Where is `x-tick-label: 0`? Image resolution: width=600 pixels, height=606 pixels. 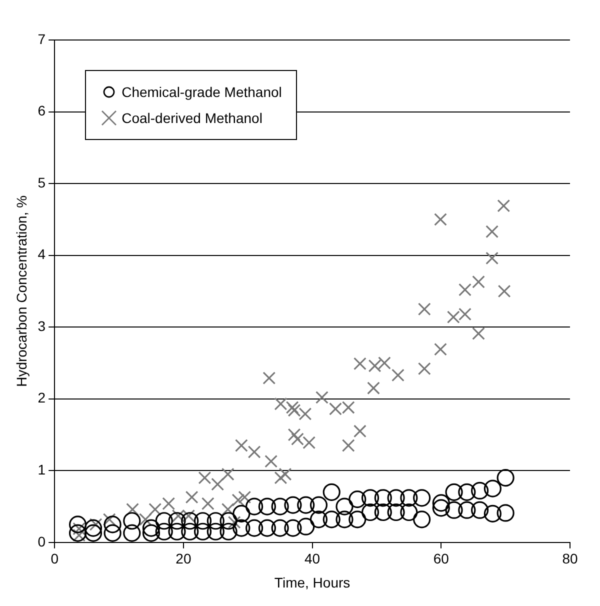 x-tick-label: 0 is located at coordinates (54, 558).